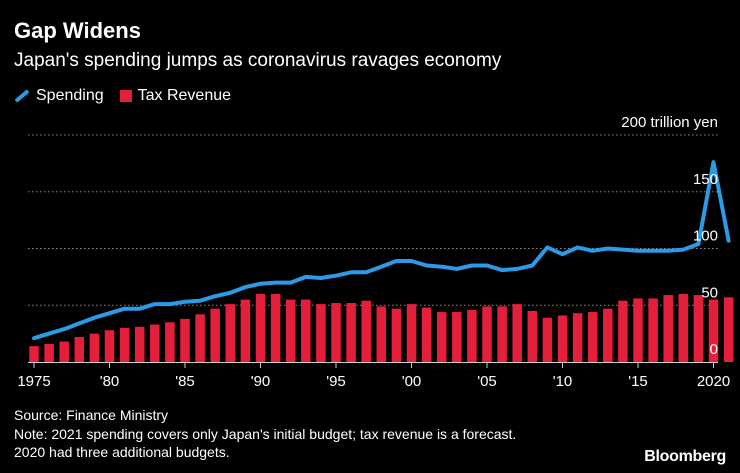 This screenshot has height=473, width=740. What do you see at coordinates (709, 292) in the screenshot?
I see `y-tick-label: 50` at bounding box center [709, 292].